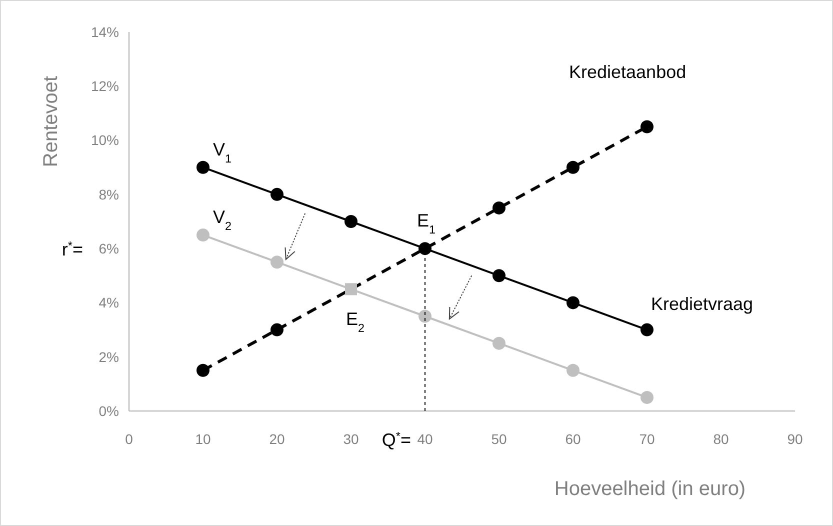 The width and height of the screenshot is (833, 526). What do you see at coordinates (355, 322) in the screenshot?
I see `annotation: E$_{2}$` at bounding box center [355, 322].